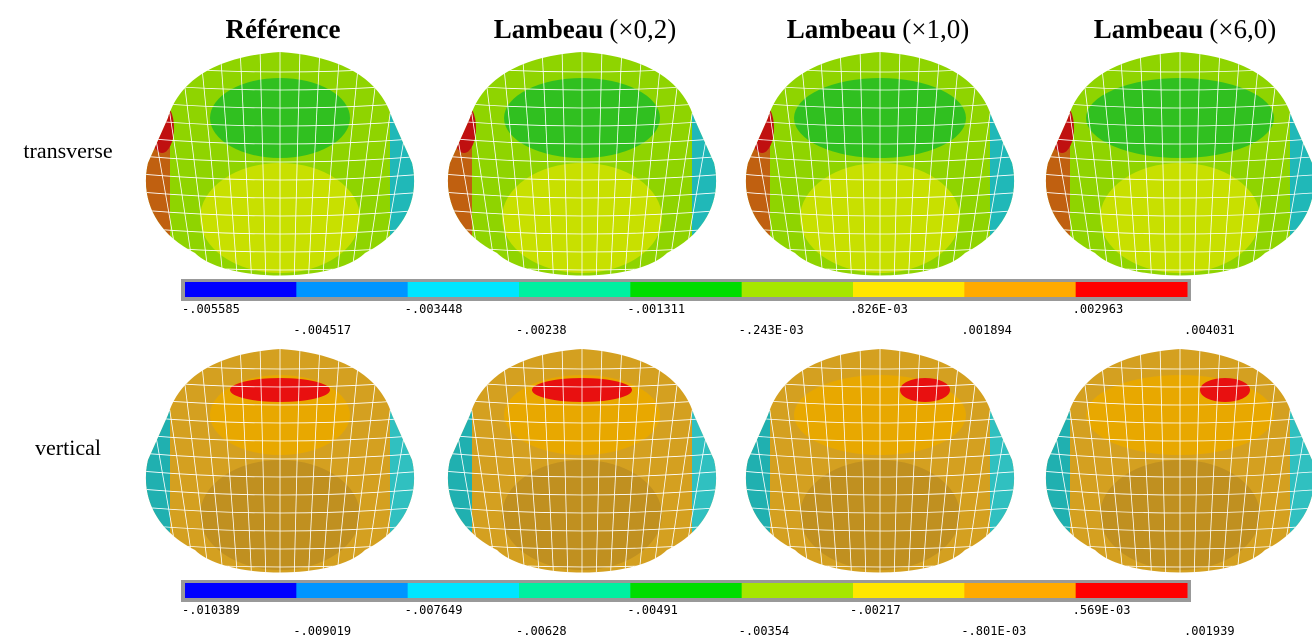 Image resolution: width=1312 pixels, height=643 pixels. Describe the element at coordinates (1242, 29) in the screenshot. I see `title-factor: (×6,0)` at that location.